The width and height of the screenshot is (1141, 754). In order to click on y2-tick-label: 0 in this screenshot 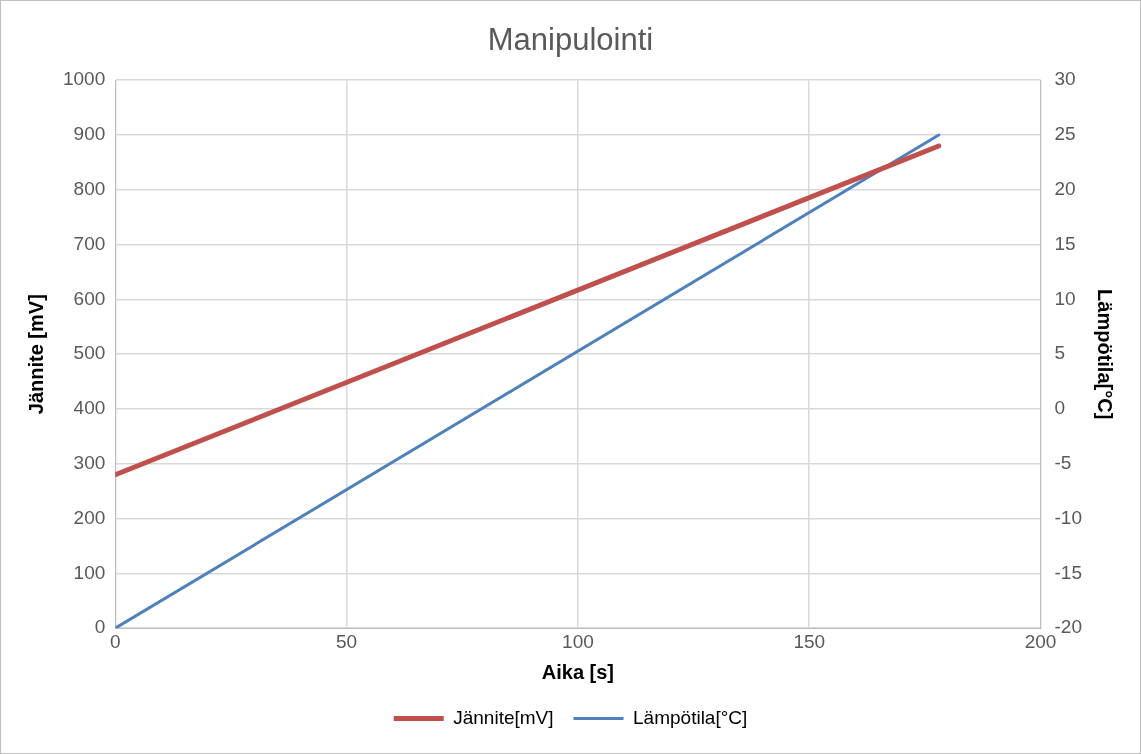, I will do `click(1060, 408)`.